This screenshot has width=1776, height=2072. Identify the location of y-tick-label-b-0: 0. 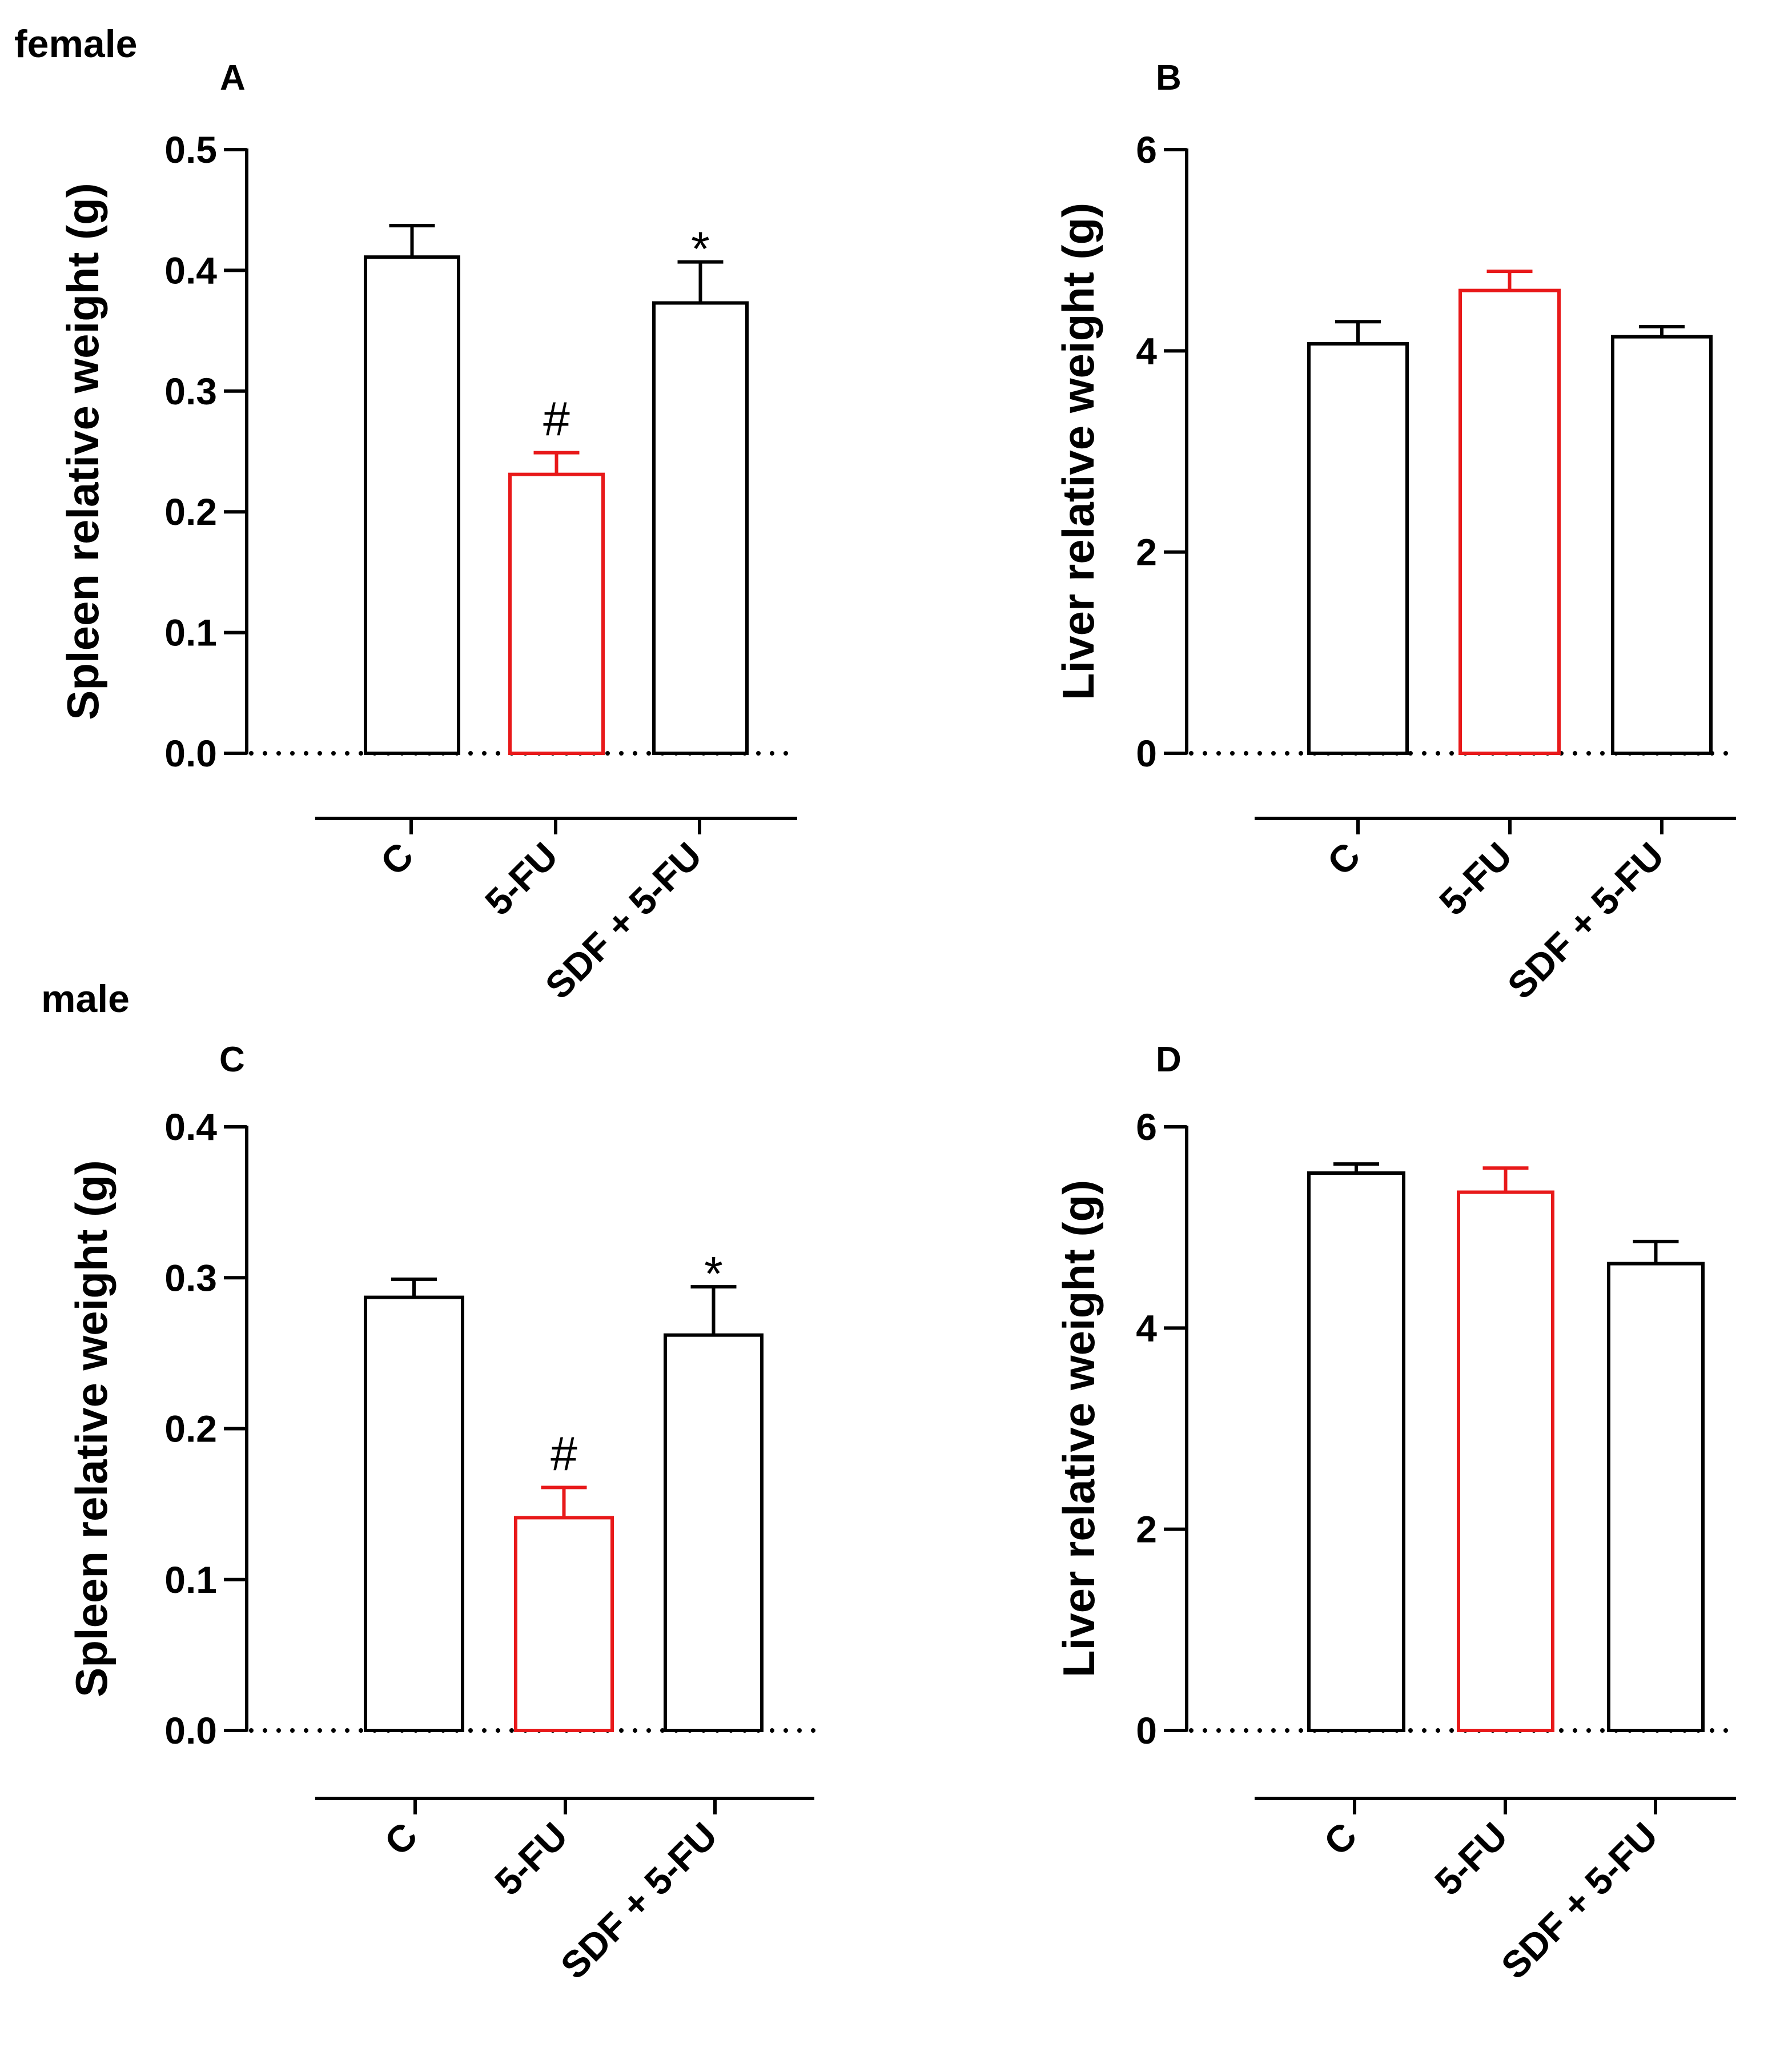
(1147, 753).